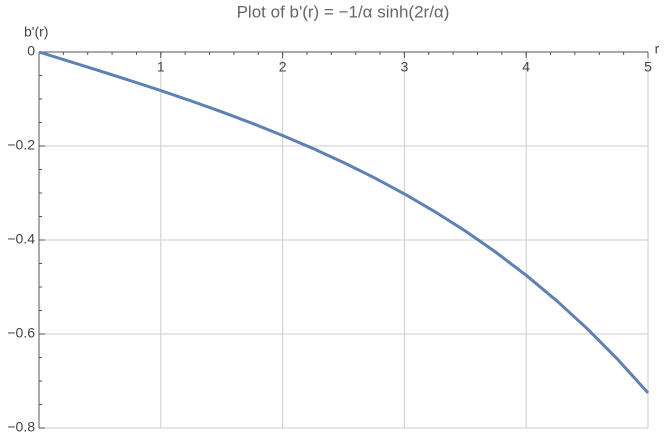 The height and width of the screenshot is (439, 667). What do you see at coordinates (21, 239) in the screenshot?
I see `y-tick-label: −0.4` at bounding box center [21, 239].